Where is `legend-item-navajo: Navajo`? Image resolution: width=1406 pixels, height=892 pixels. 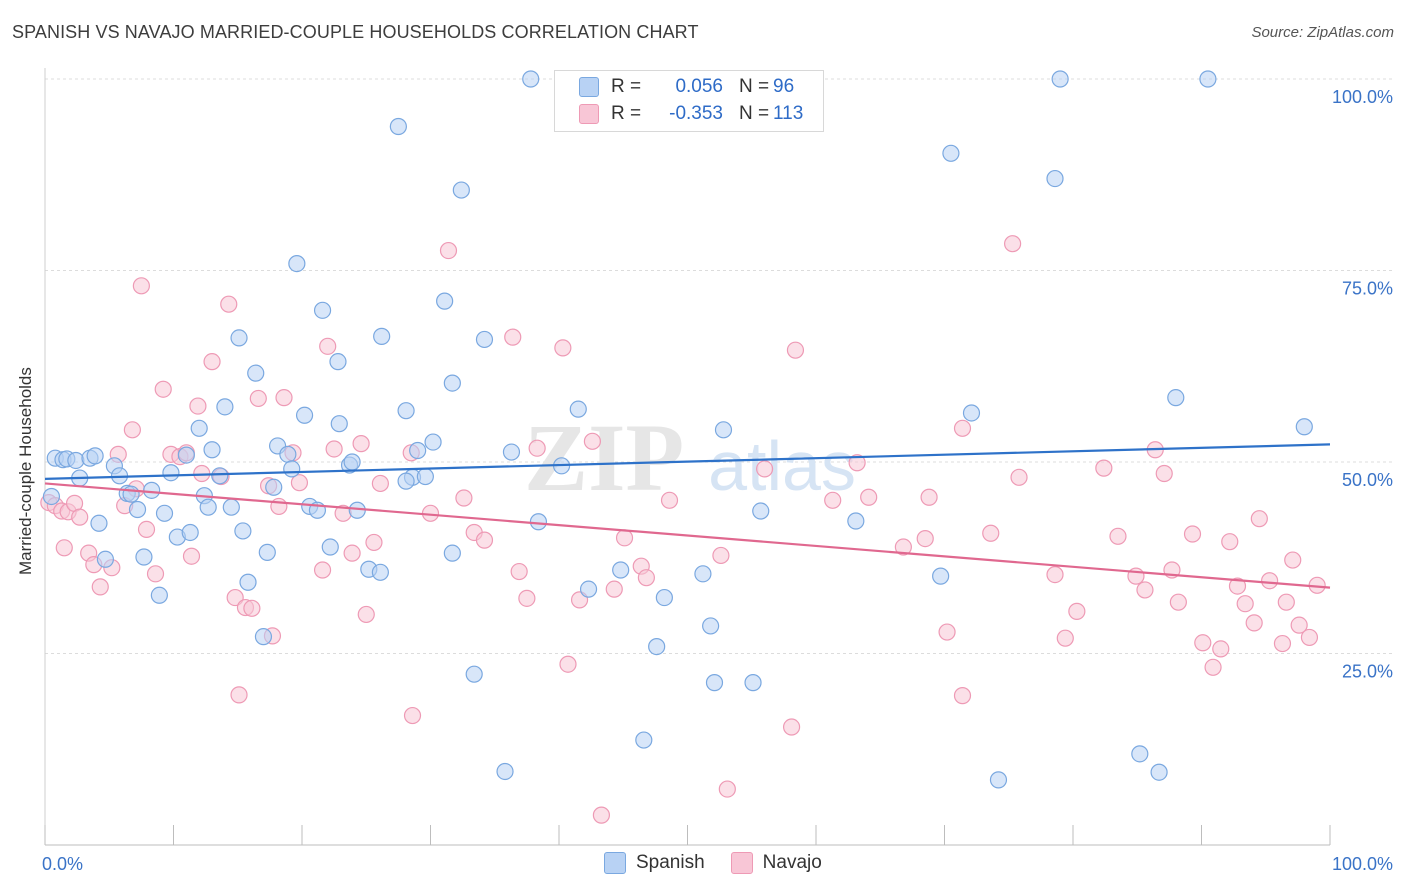
legend-item-navajo: Navajo is located at coordinates (776, 863).